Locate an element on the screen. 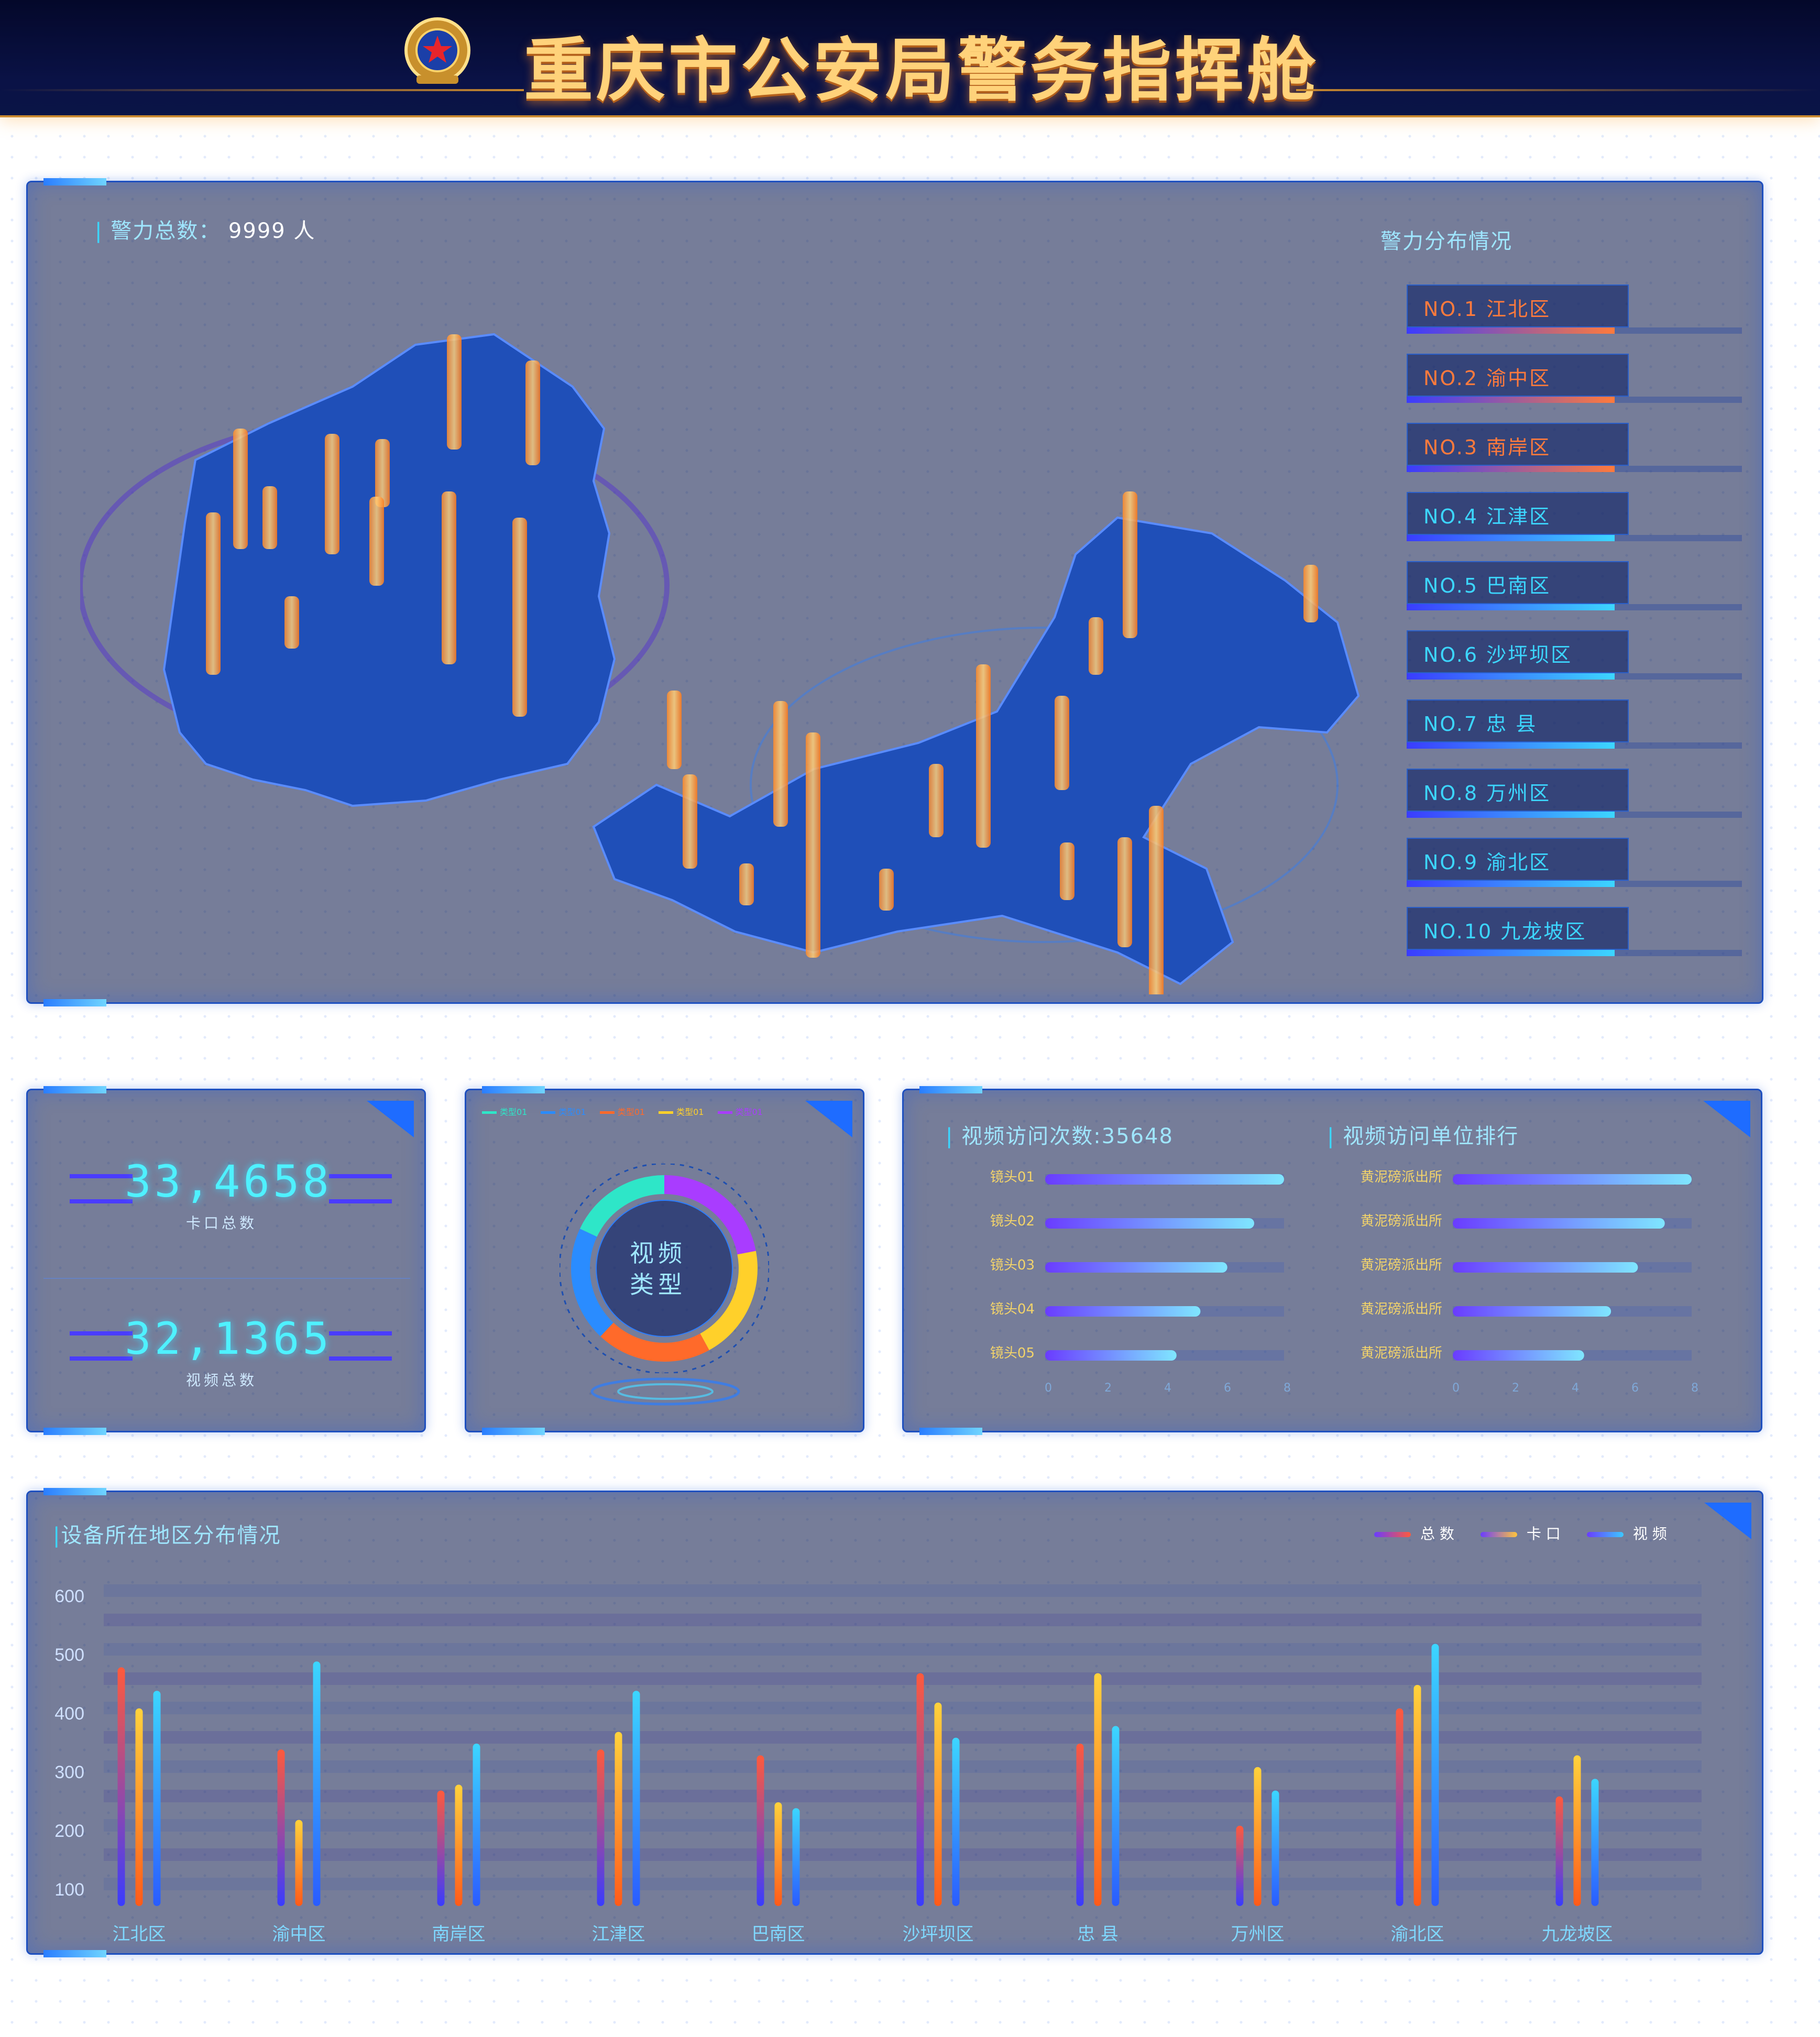  rank-item: NO.7 忠 县 is located at coordinates (1577, 726).